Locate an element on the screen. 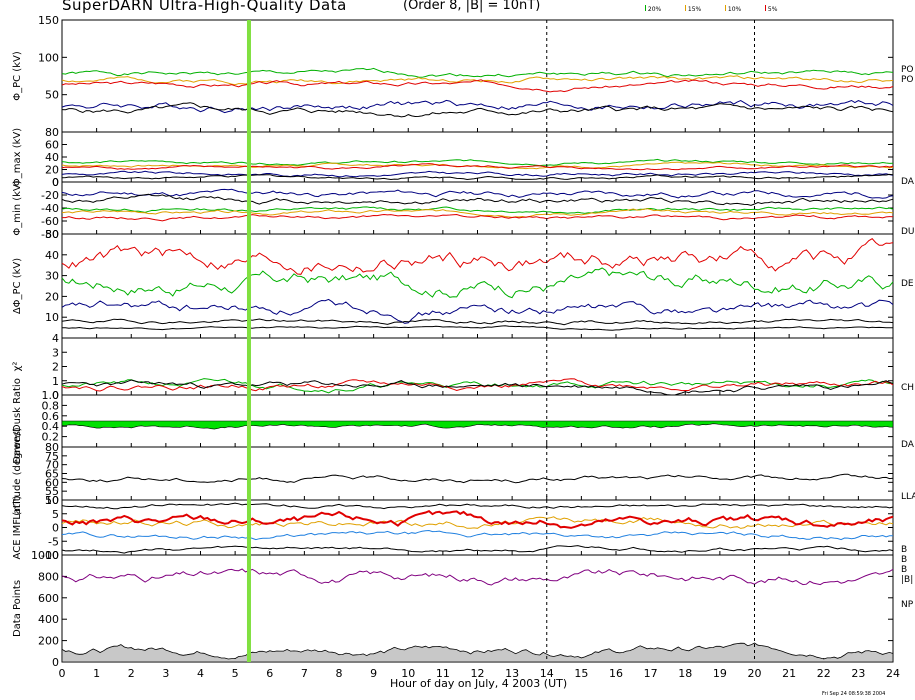  x-tick-label: 5 is located at coordinates (235, 673).